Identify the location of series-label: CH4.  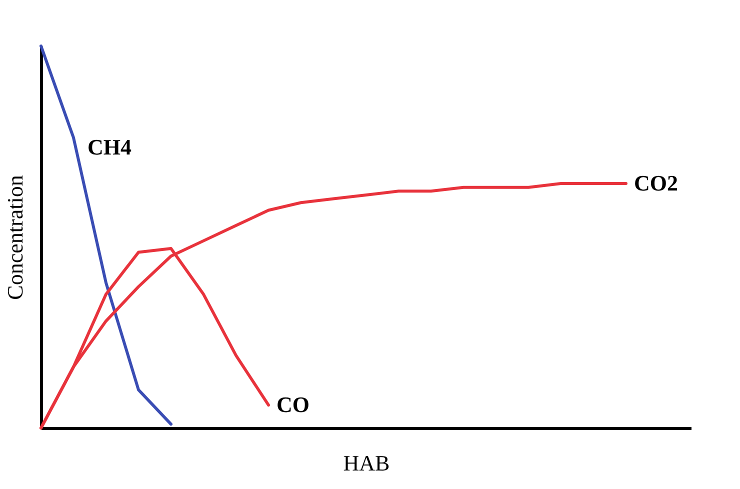
(110, 147).